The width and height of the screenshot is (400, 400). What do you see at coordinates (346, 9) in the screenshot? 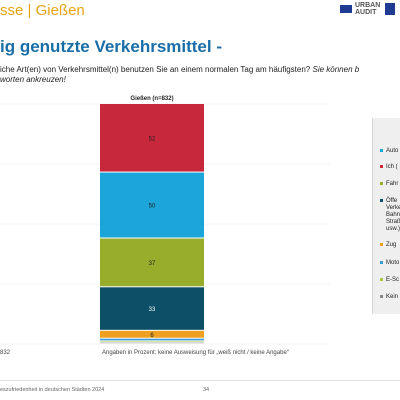
I see `eu-flag-icon` at bounding box center [346, 9].